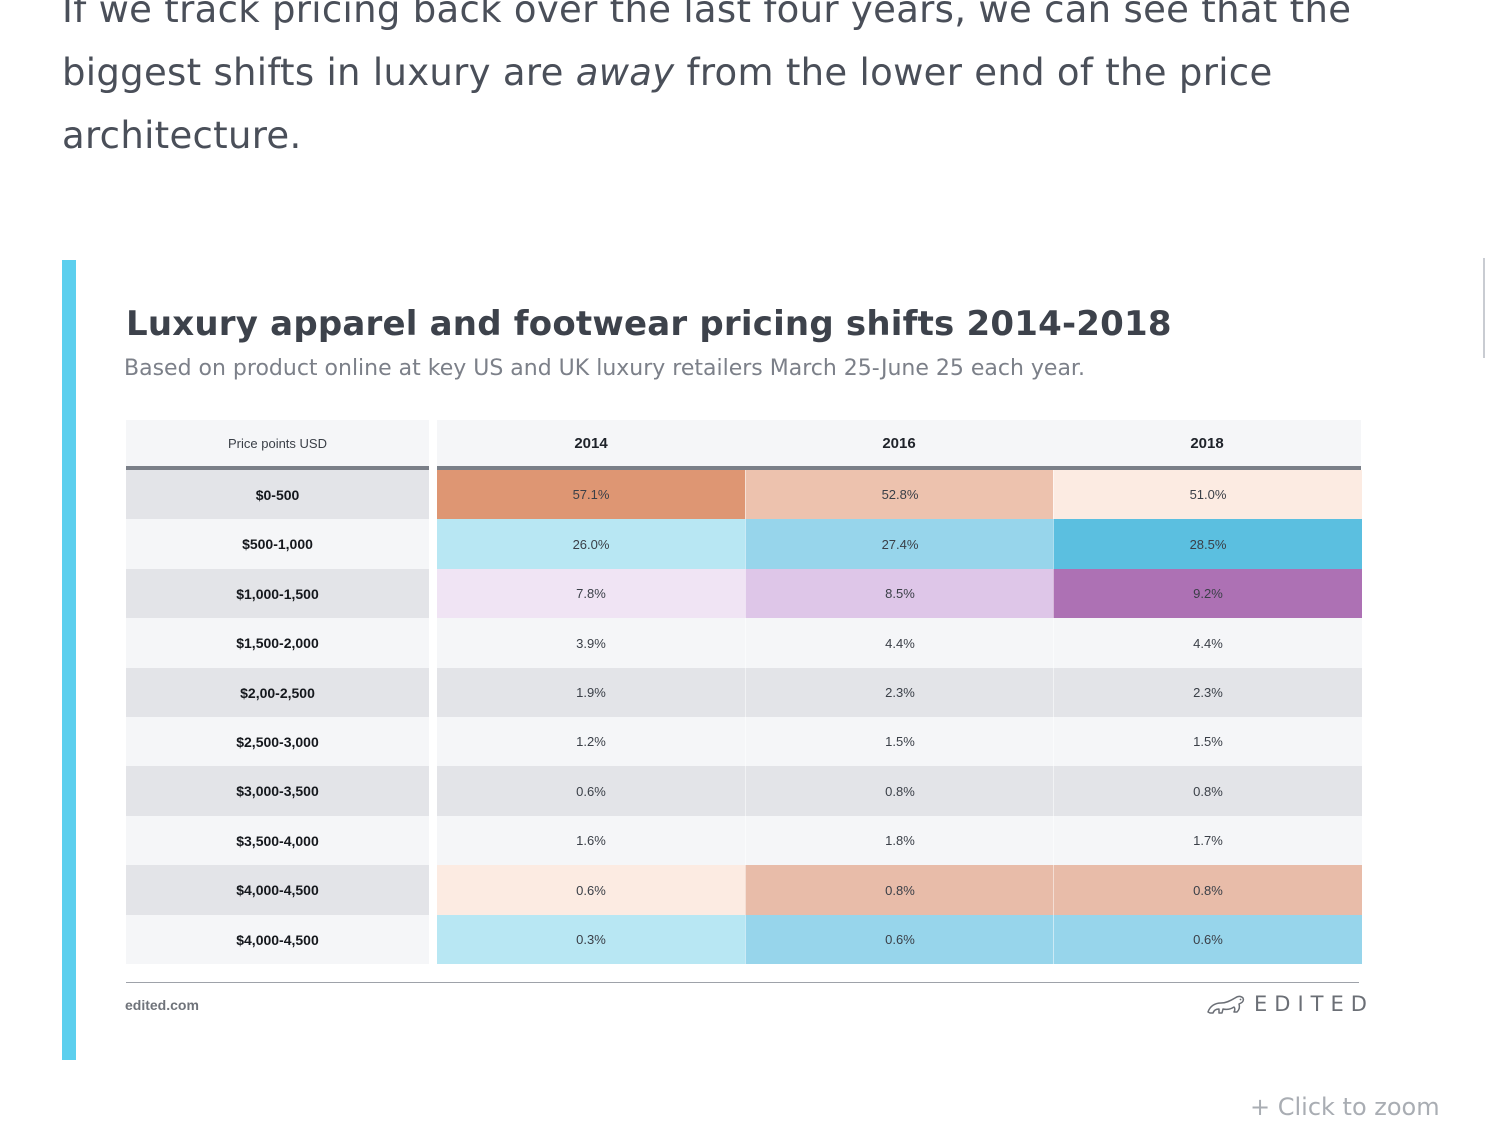 This screenshot has height=1148, width=1496. Describe the element at coordinates (277, 495) in the screenshot. I see `row-label: $0-500` at that location.